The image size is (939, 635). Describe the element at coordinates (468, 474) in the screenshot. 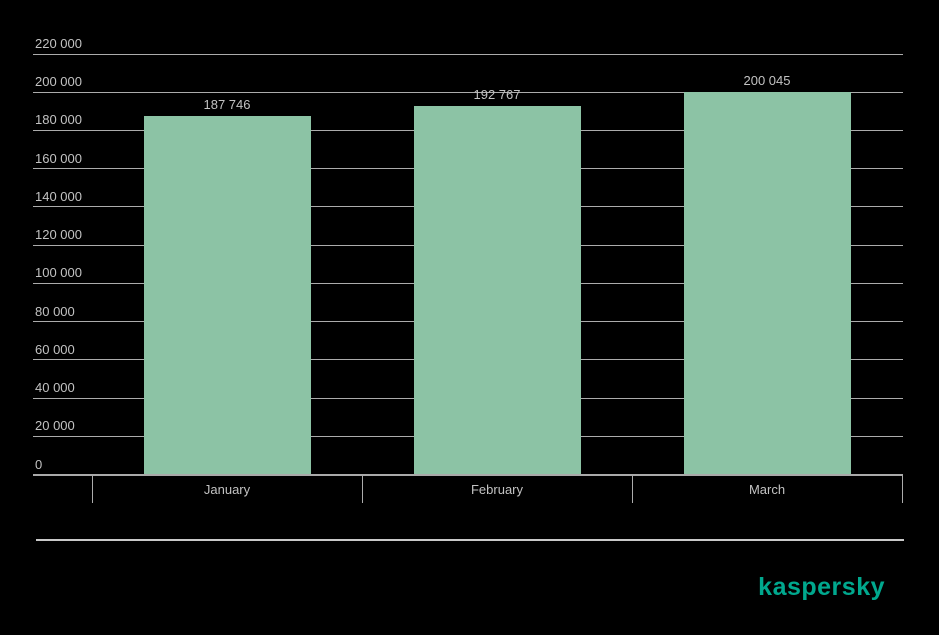

I see `x-axis-line` at that location.